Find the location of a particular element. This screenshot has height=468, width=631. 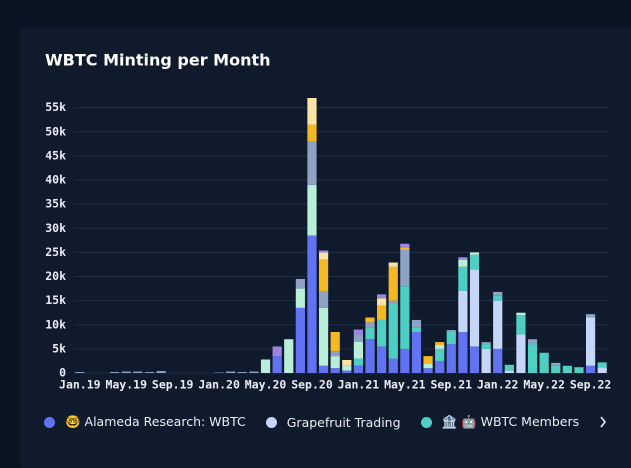

y-tick-label: 30k is located at coordinates (55, 228).